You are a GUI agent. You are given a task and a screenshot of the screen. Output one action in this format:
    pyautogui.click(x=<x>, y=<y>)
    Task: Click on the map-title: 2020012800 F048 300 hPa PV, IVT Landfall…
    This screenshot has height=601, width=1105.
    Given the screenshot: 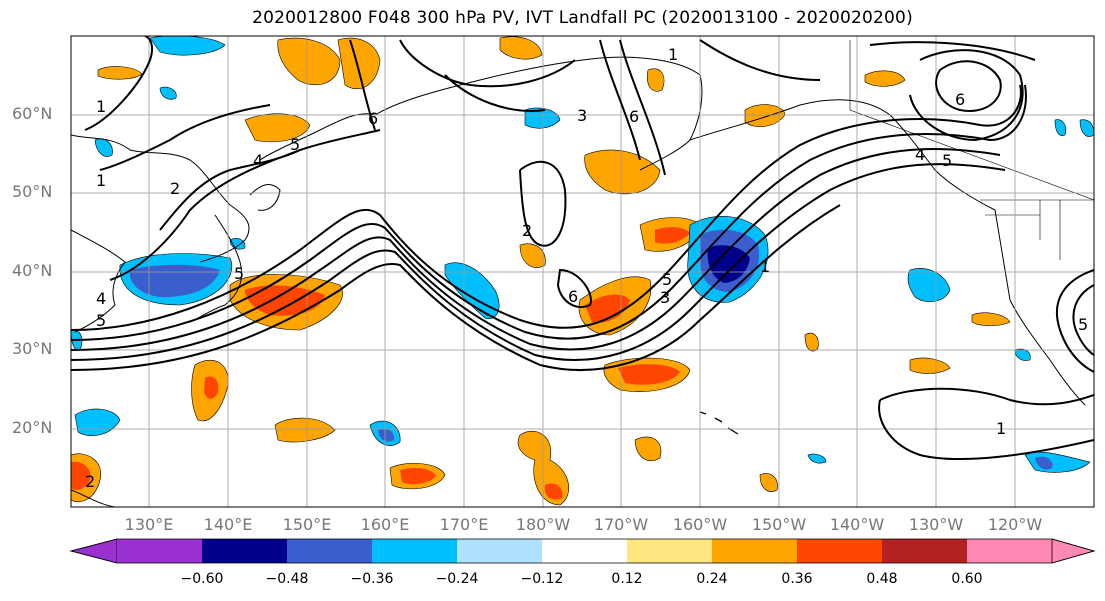 What is the action you would take?
    pyautogui.click(x=582, y=18)
    